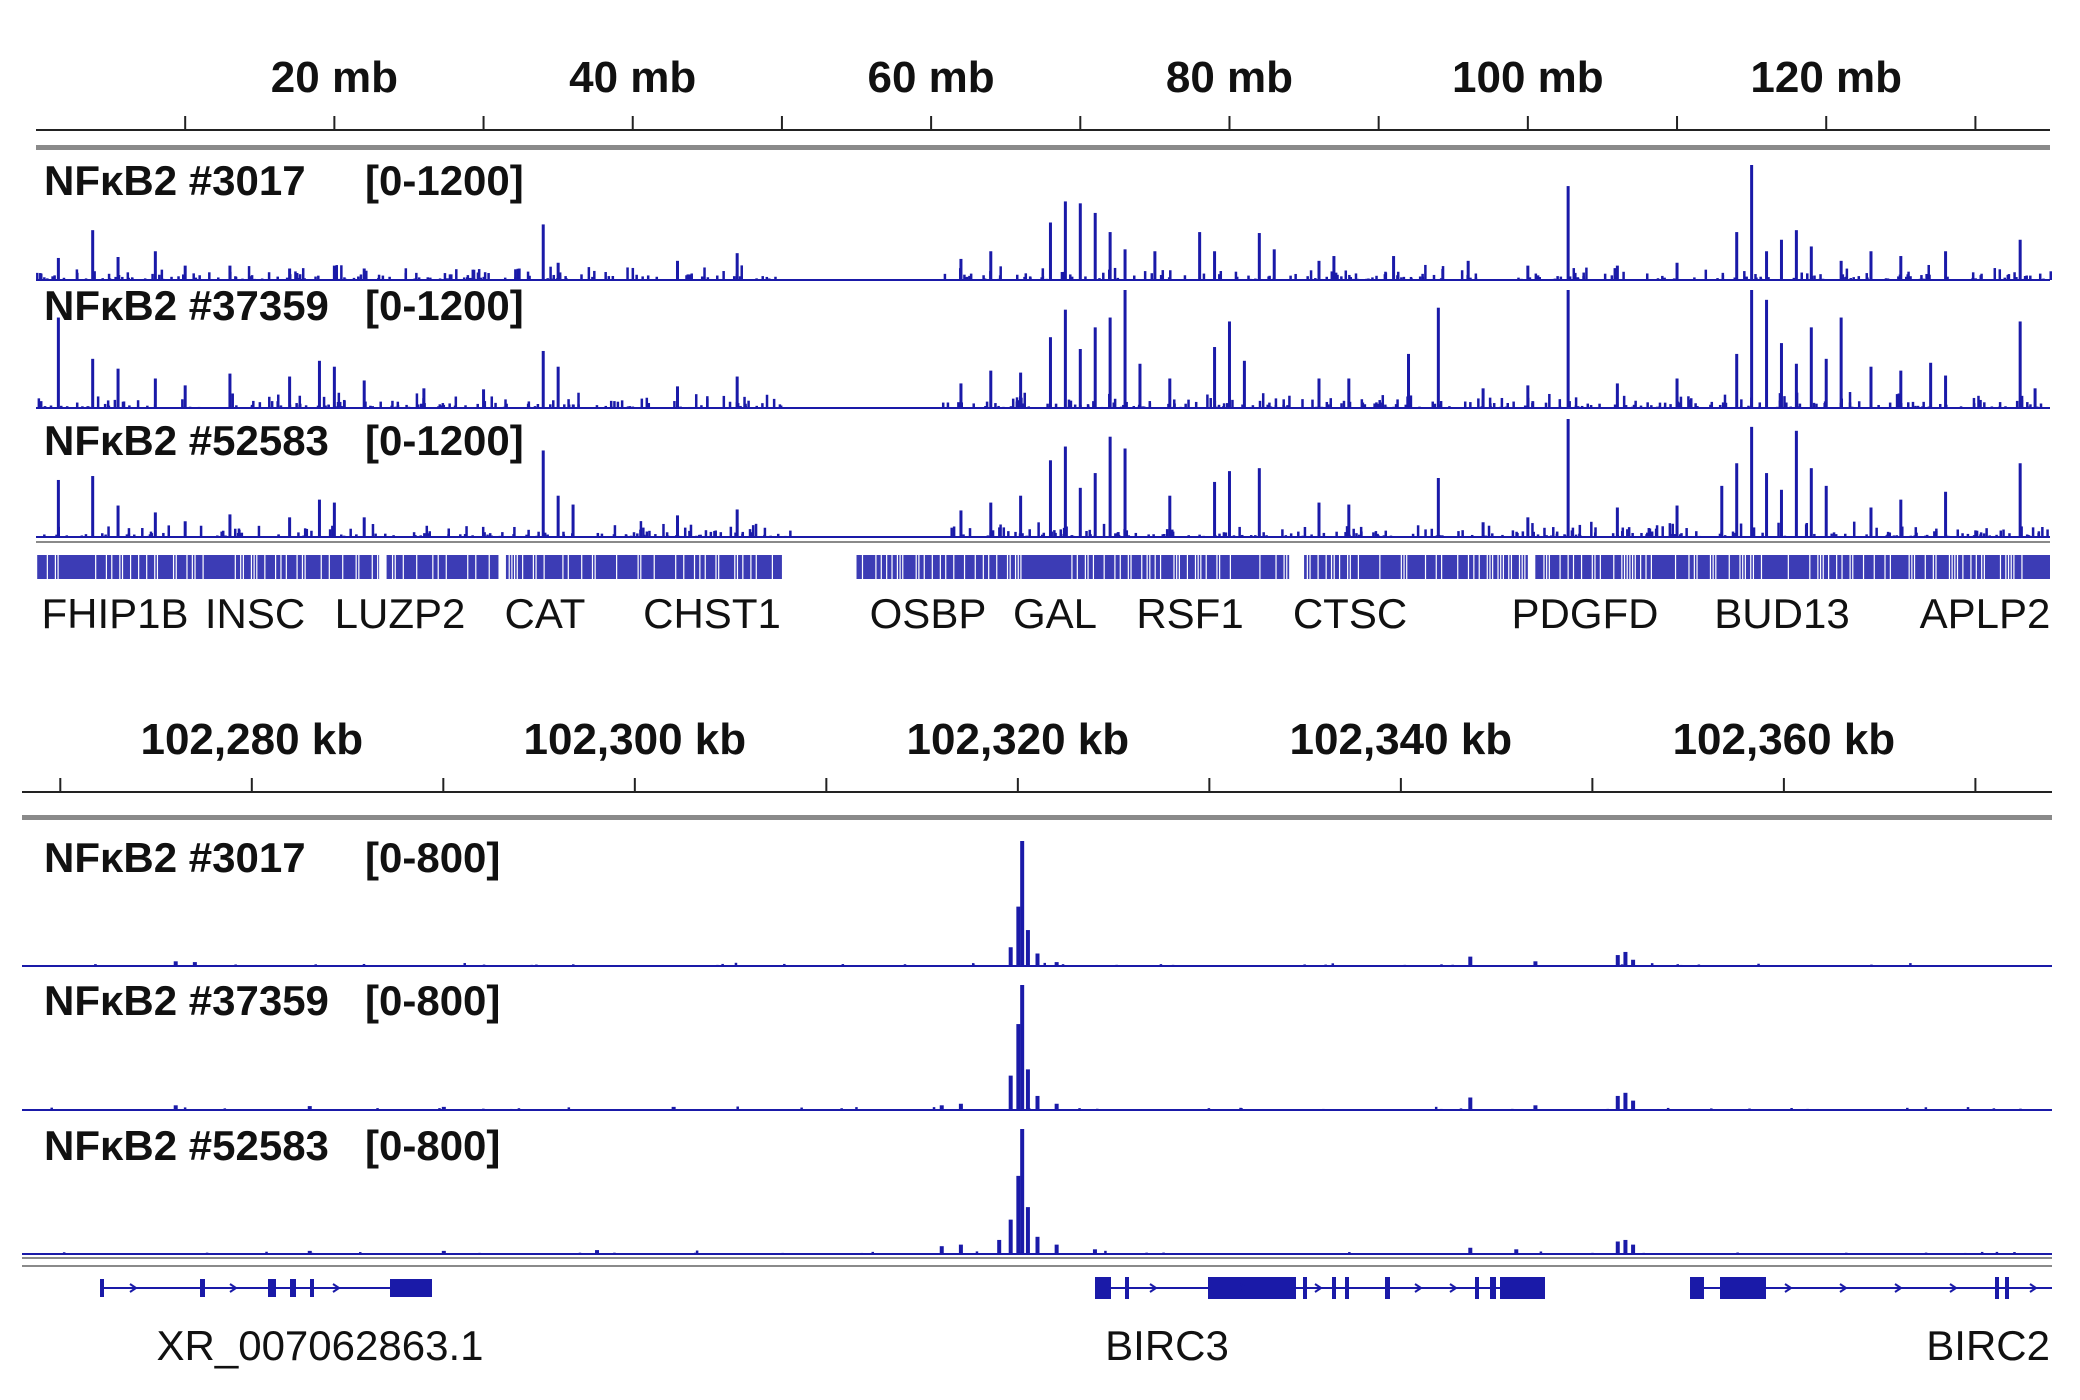 Image resolution: width=2080 pixels, height=1400 pixels. What do you see at coordinates (1387, 1288) in the screenshot?
I see `gene-exon` at bounding box center [1387, 1288].